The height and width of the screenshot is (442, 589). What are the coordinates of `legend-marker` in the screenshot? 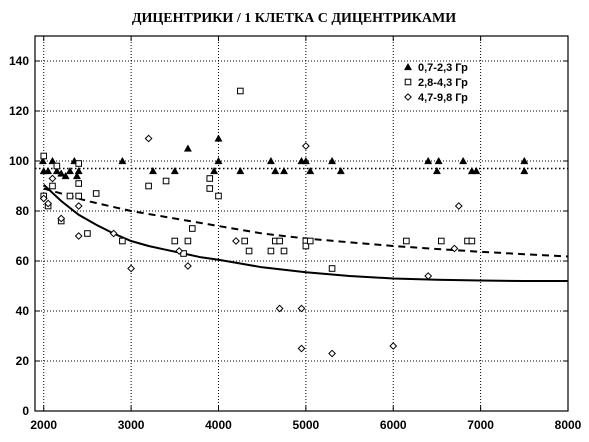 It's located at (408, 82).